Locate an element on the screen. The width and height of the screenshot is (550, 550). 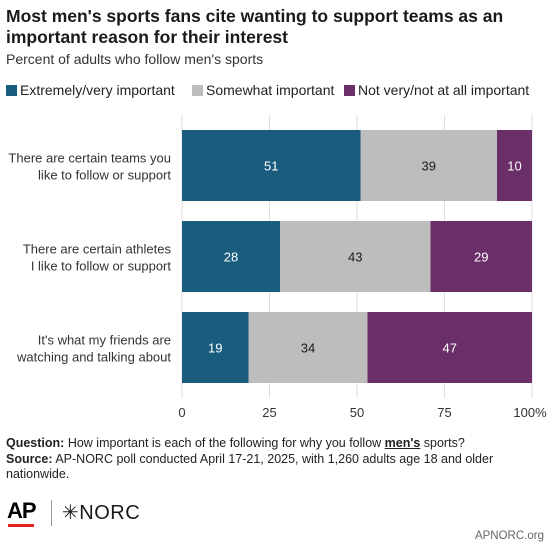
question-end: sports? is located at coordinates (444, 443).